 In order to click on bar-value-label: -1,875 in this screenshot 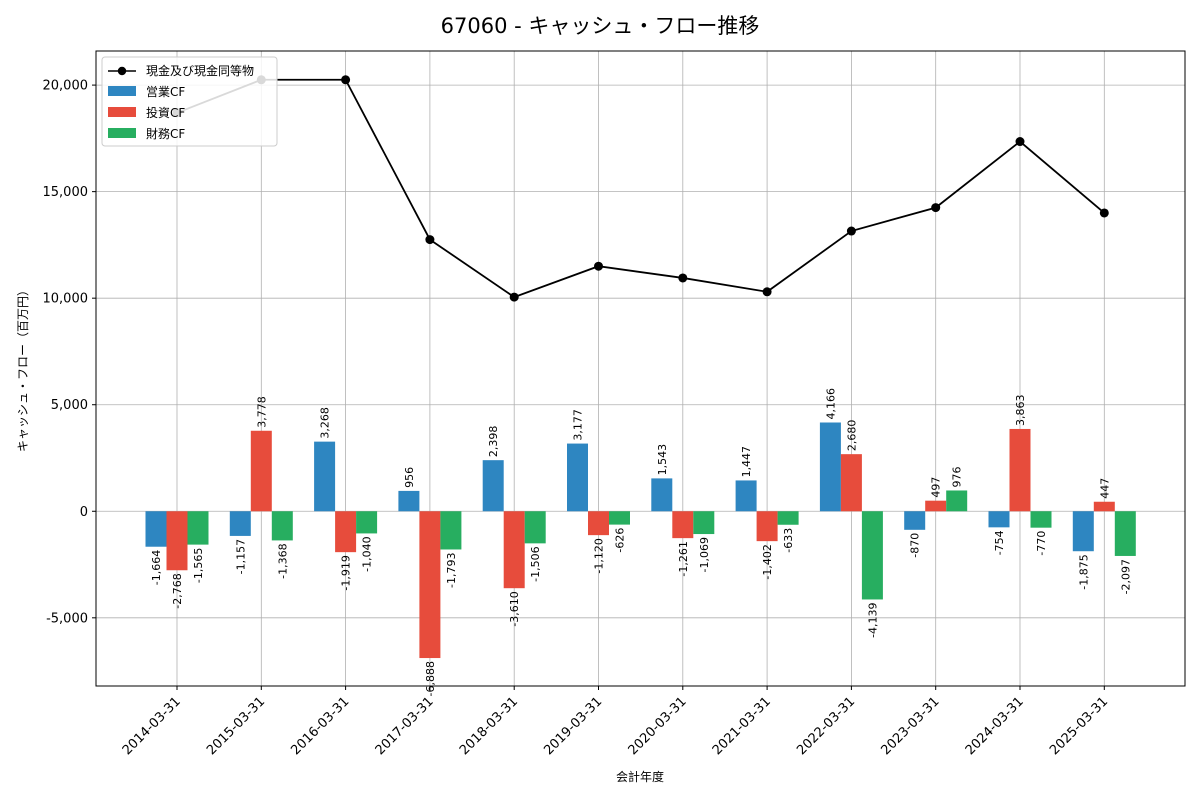, I will do `click(1083, 571)`.